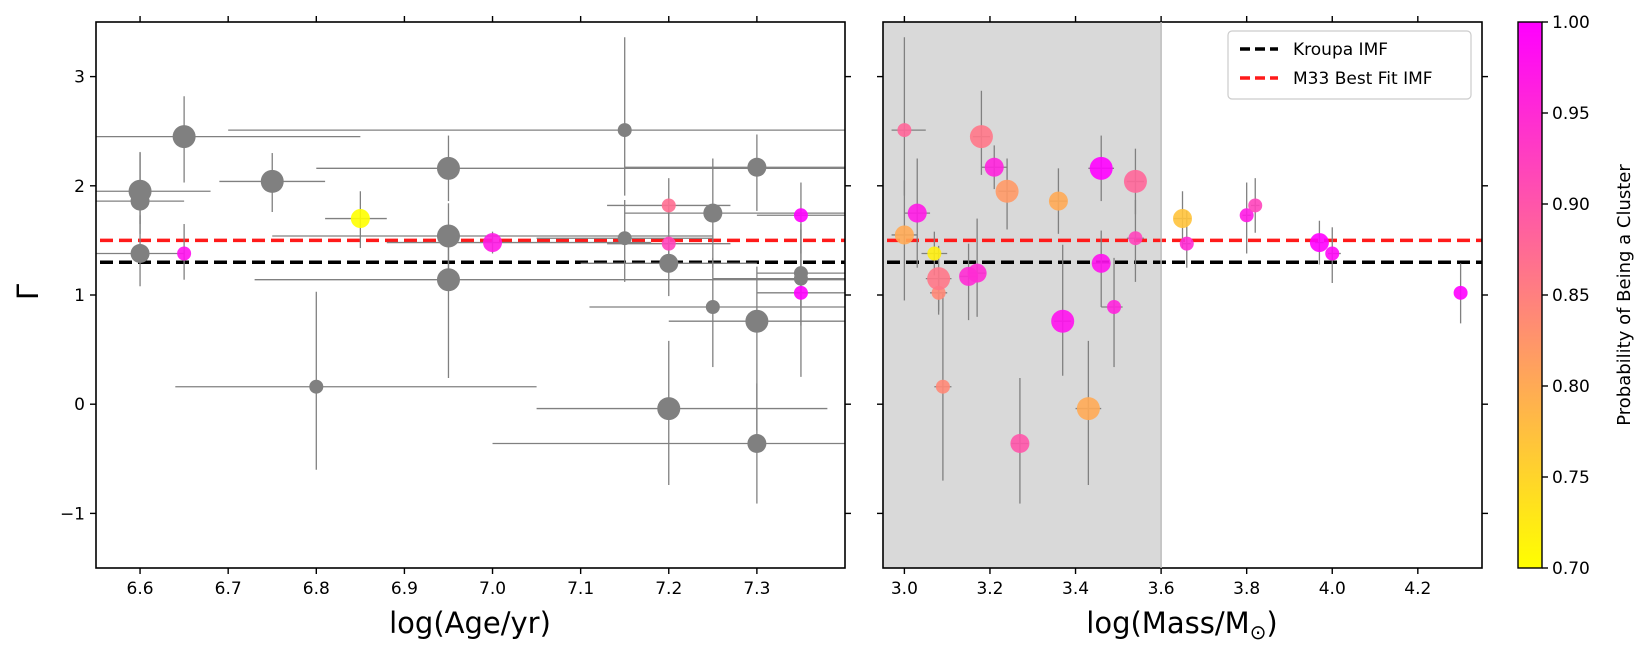 Image resolution: width=1644 pixels, height=655 pixels. Describe the element at coordinates (79, 296) in the screenshot. I see `y-tick-label: 1` at that location.